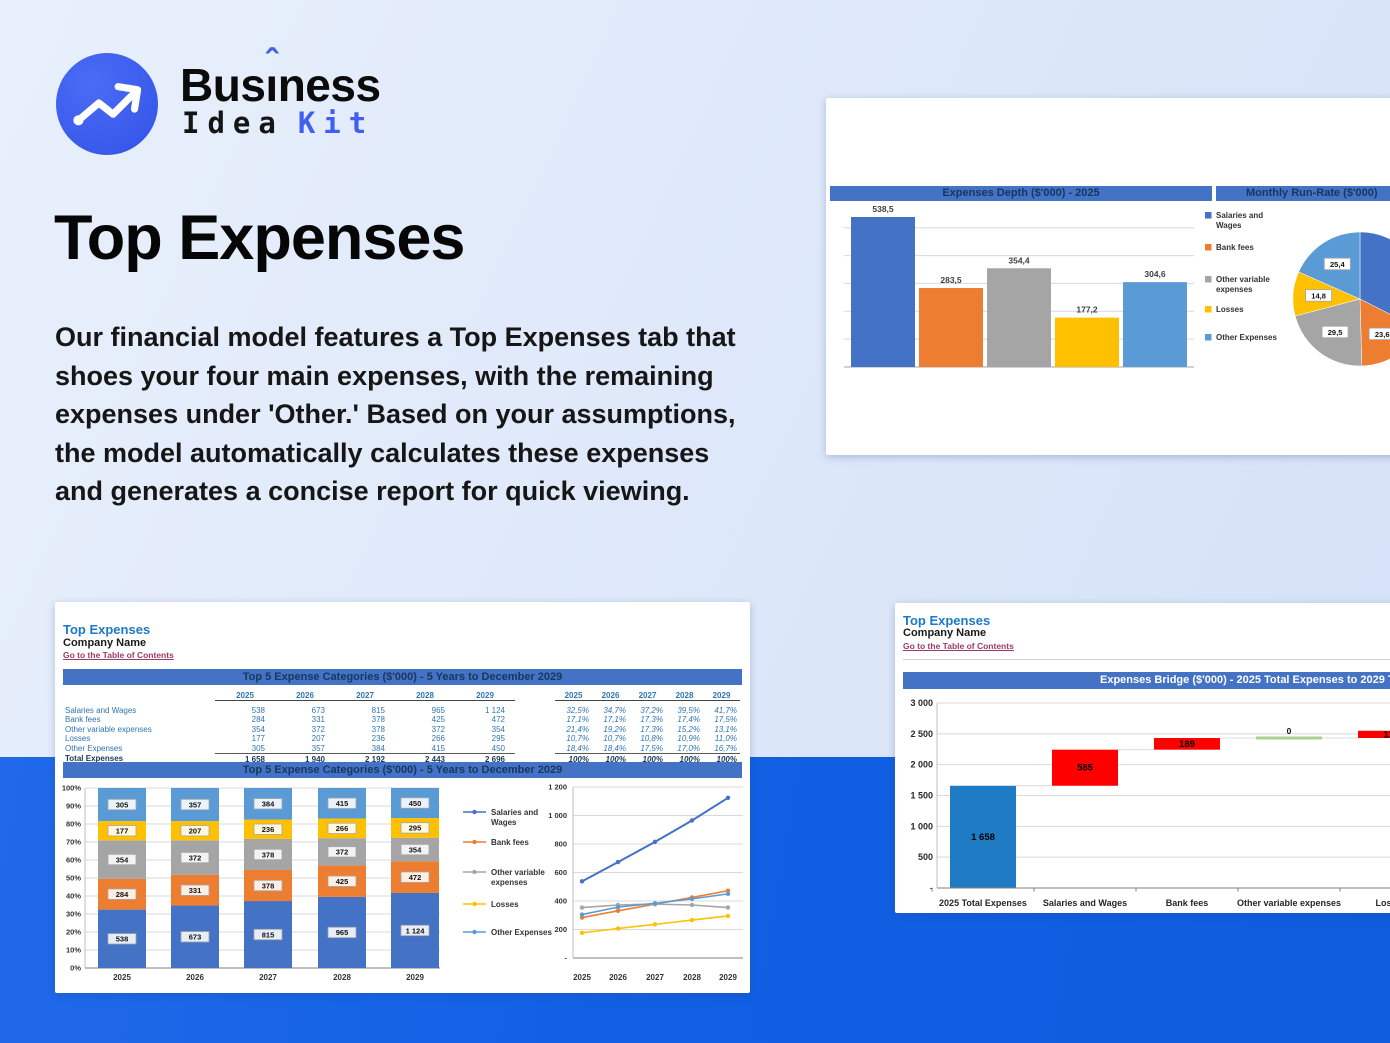  What do you see at coordinates (573, 696) in the screenshot?
I see `year-header: 2025` at bounding box center [573, 696].